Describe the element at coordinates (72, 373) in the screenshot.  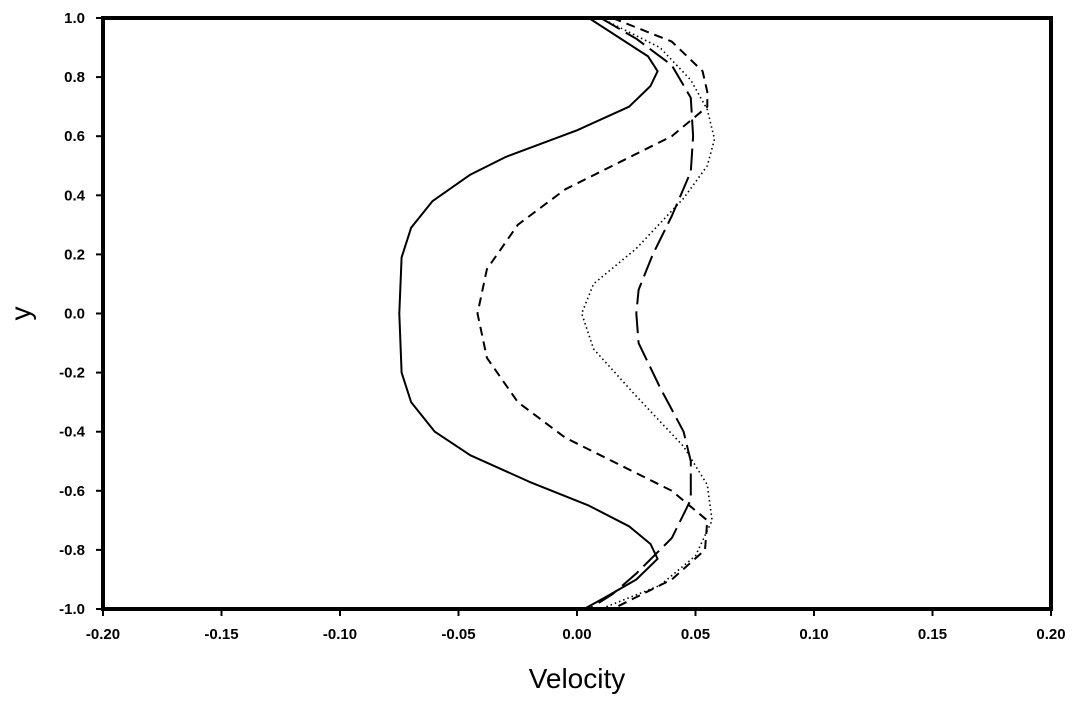
I see `y-tick-label: -0.2` at that location.